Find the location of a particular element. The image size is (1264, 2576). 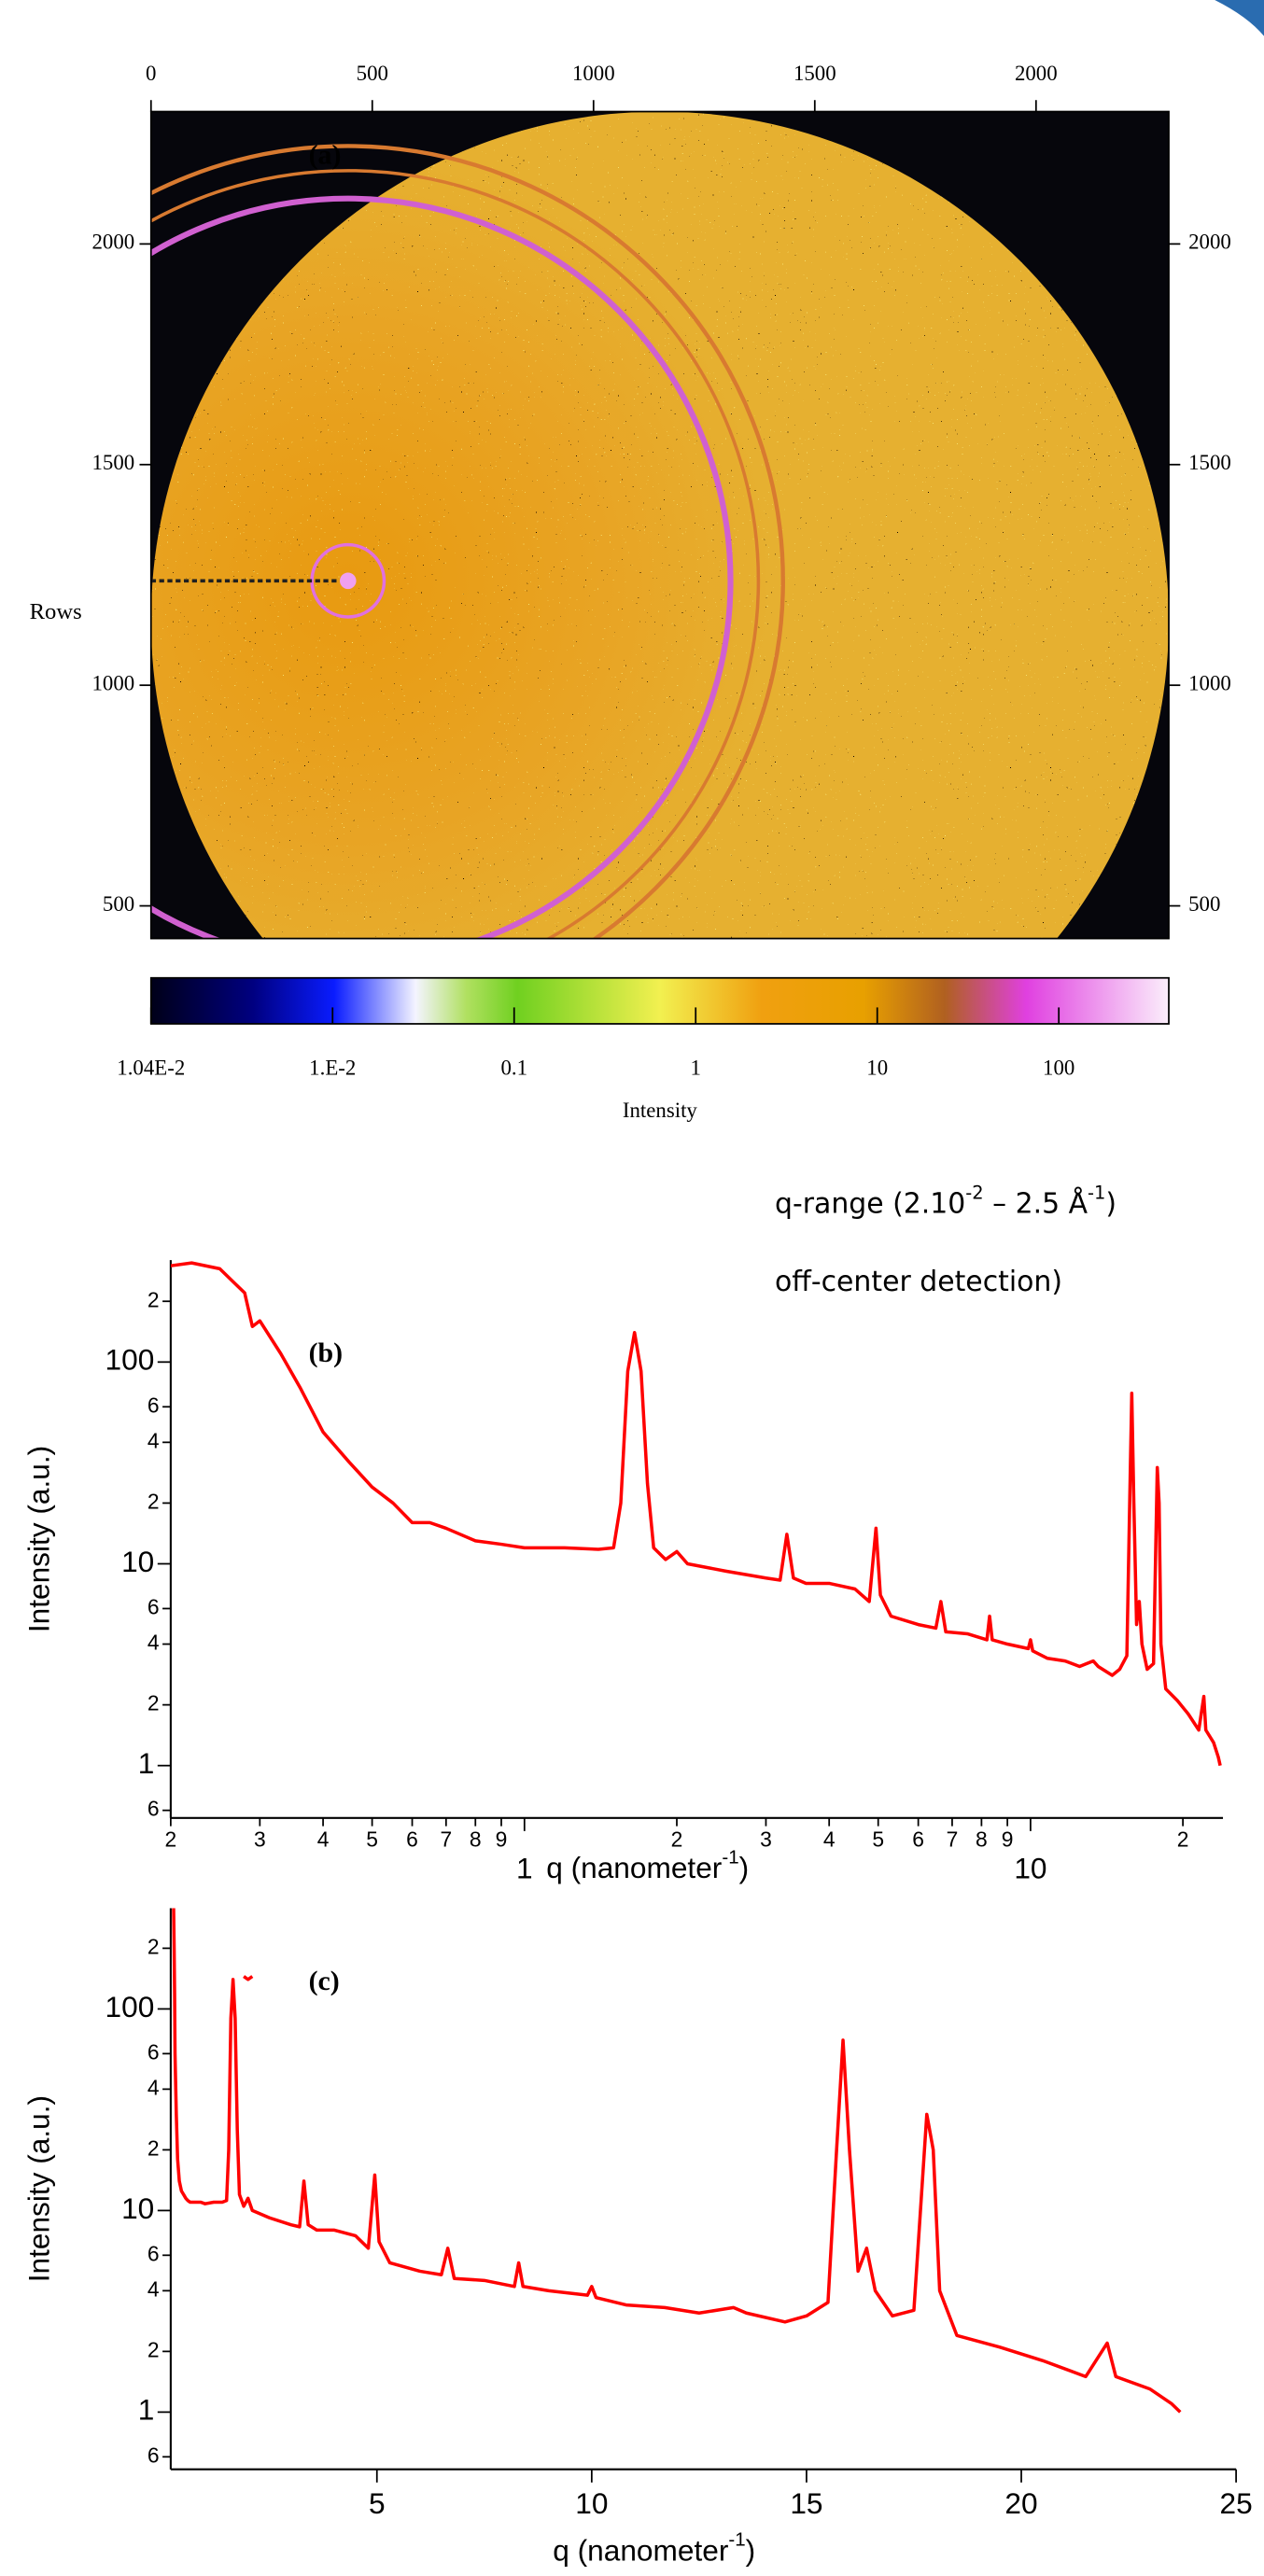

annotation: off-center detection) is located at coordinates (918, 1282).